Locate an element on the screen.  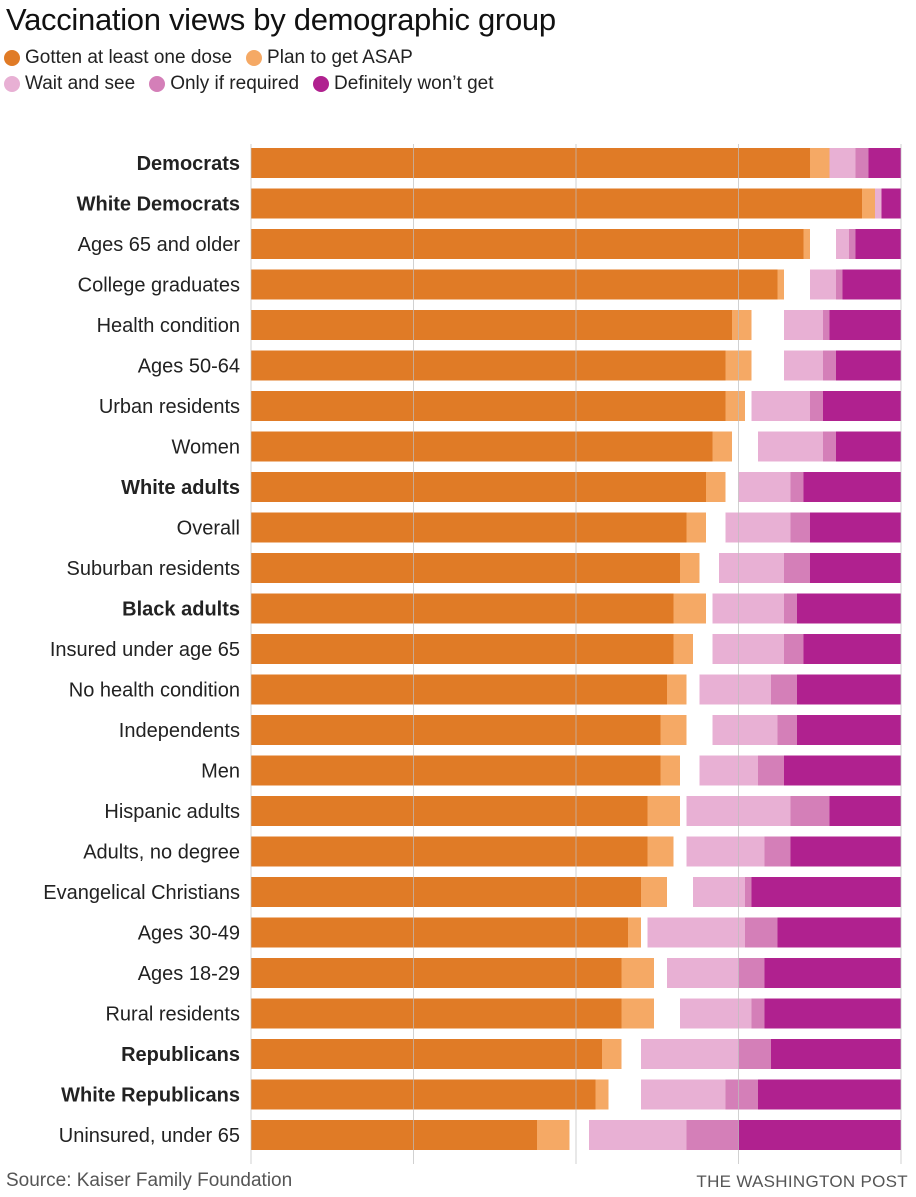
category-label: Republicans is located at coordinates (180, 1055).